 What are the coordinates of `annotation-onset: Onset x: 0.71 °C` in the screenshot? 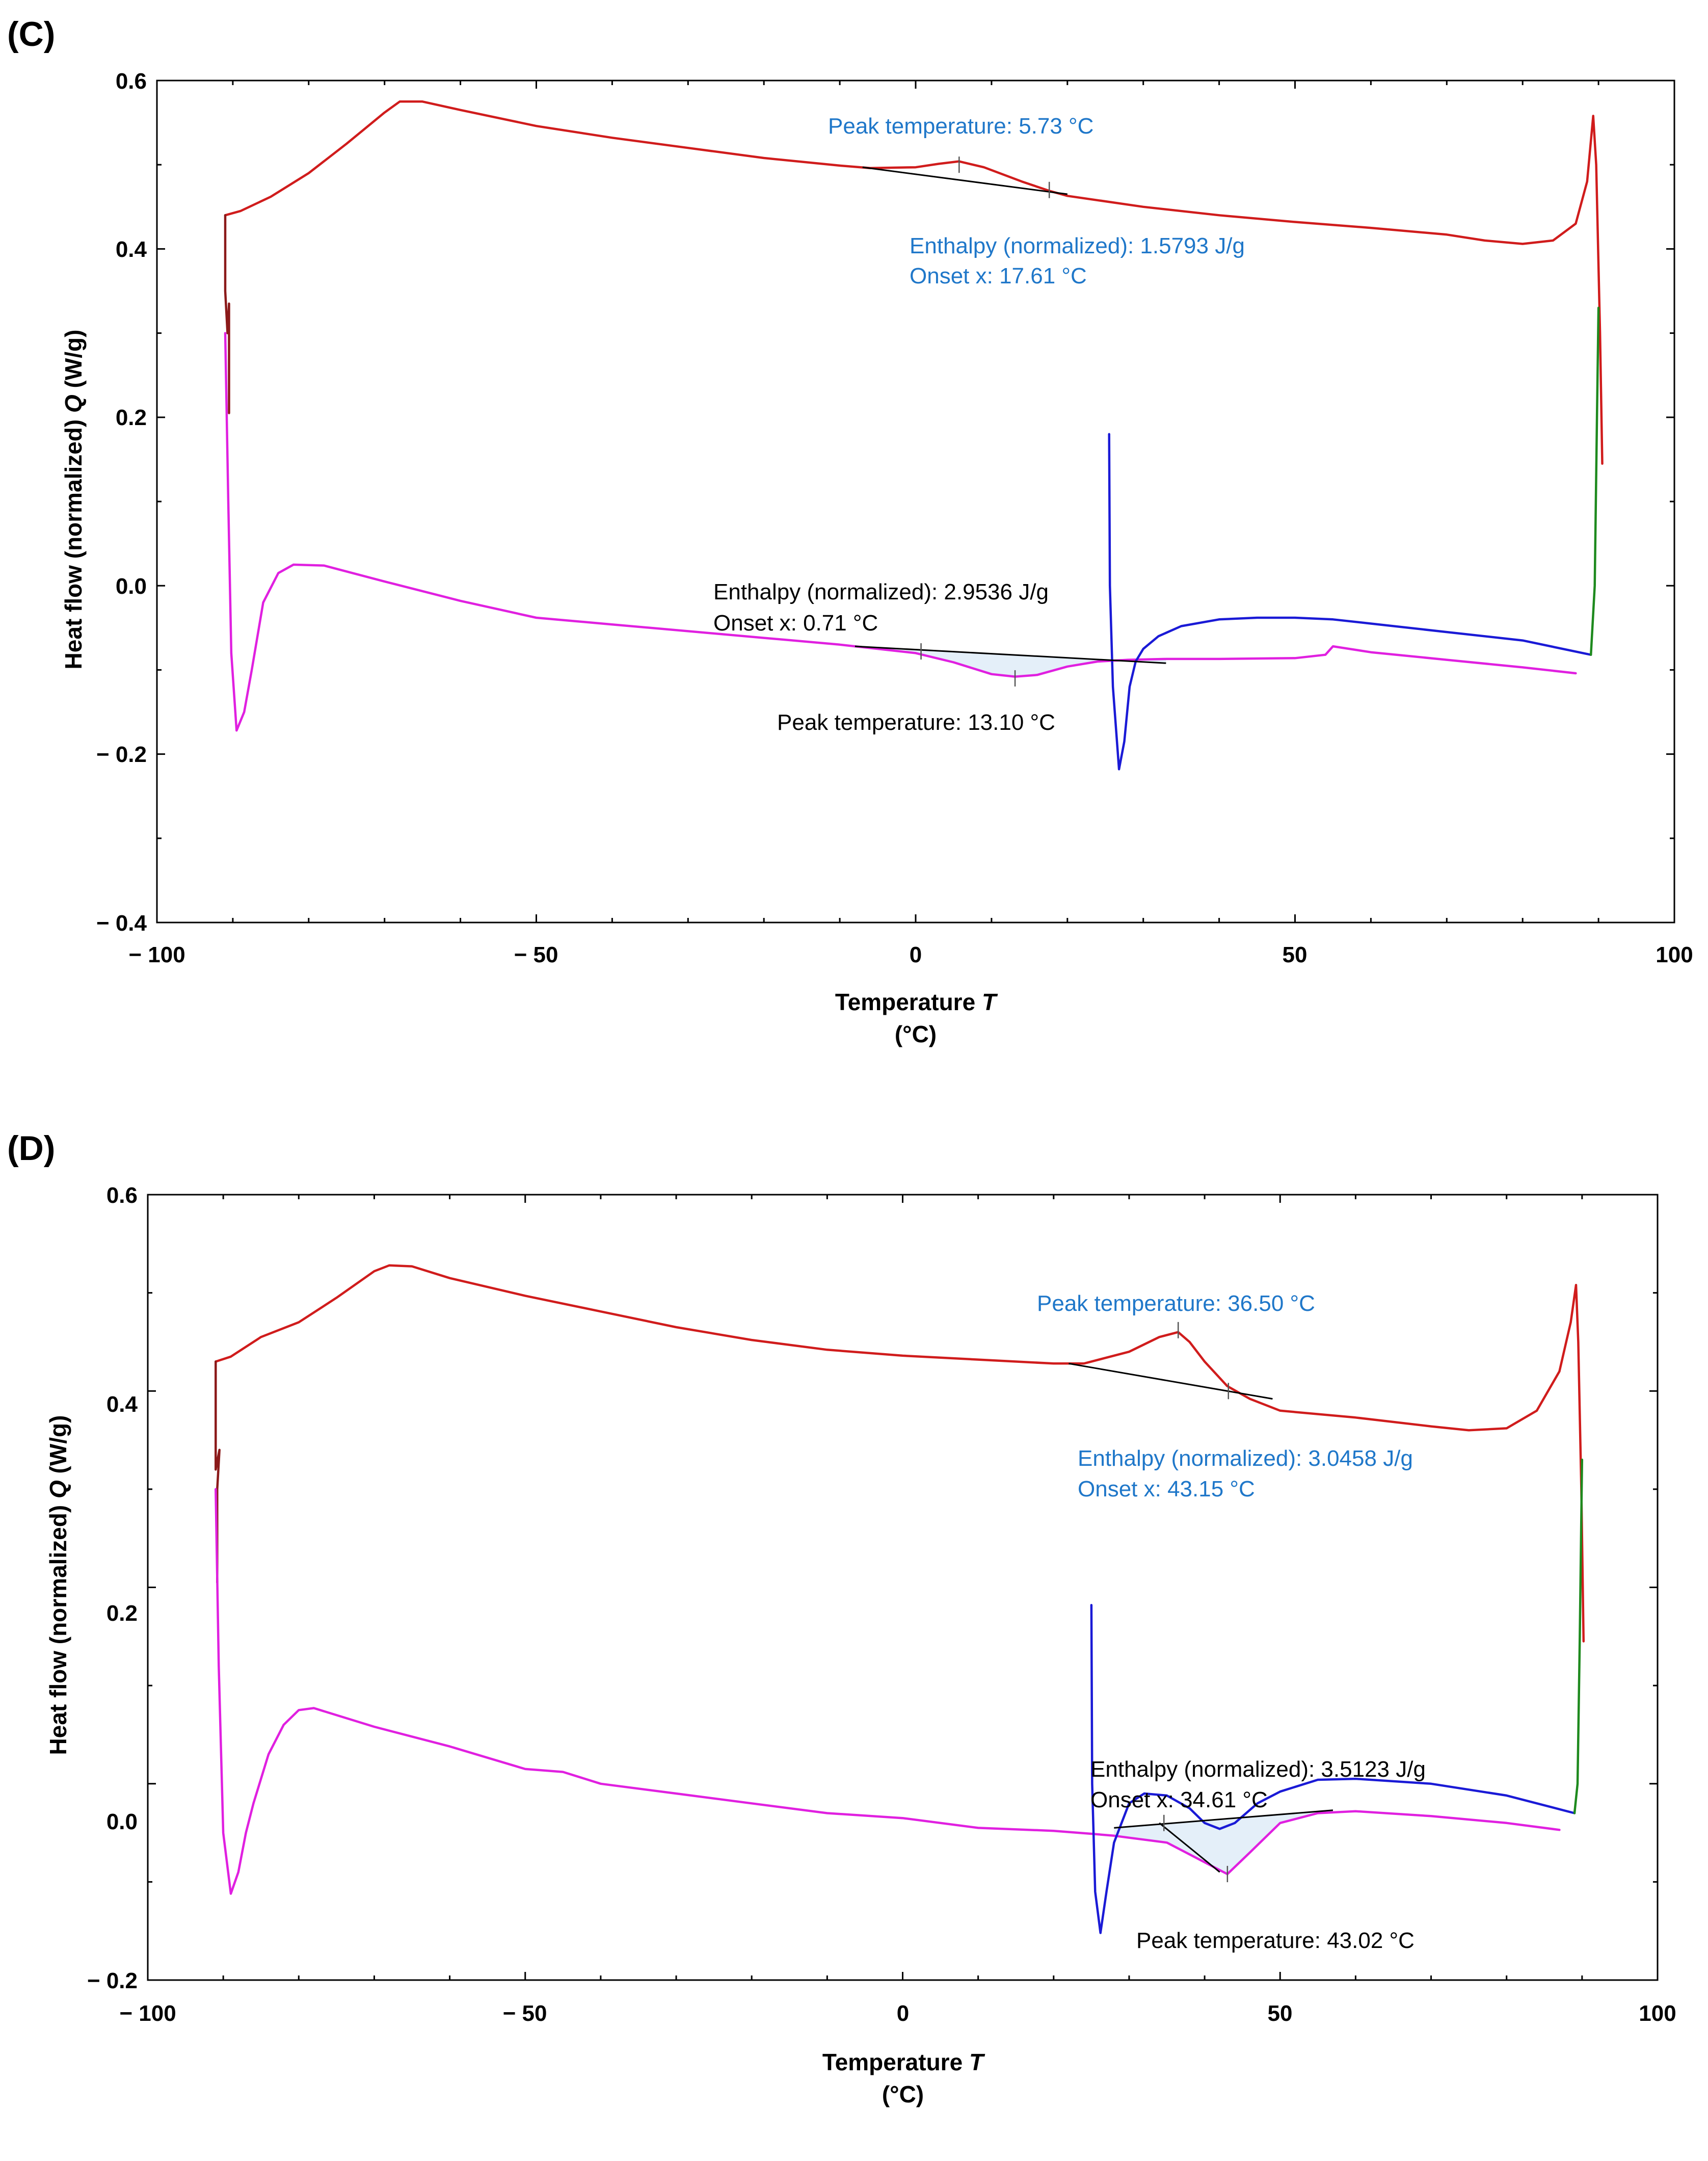 It's located at (795, 623).